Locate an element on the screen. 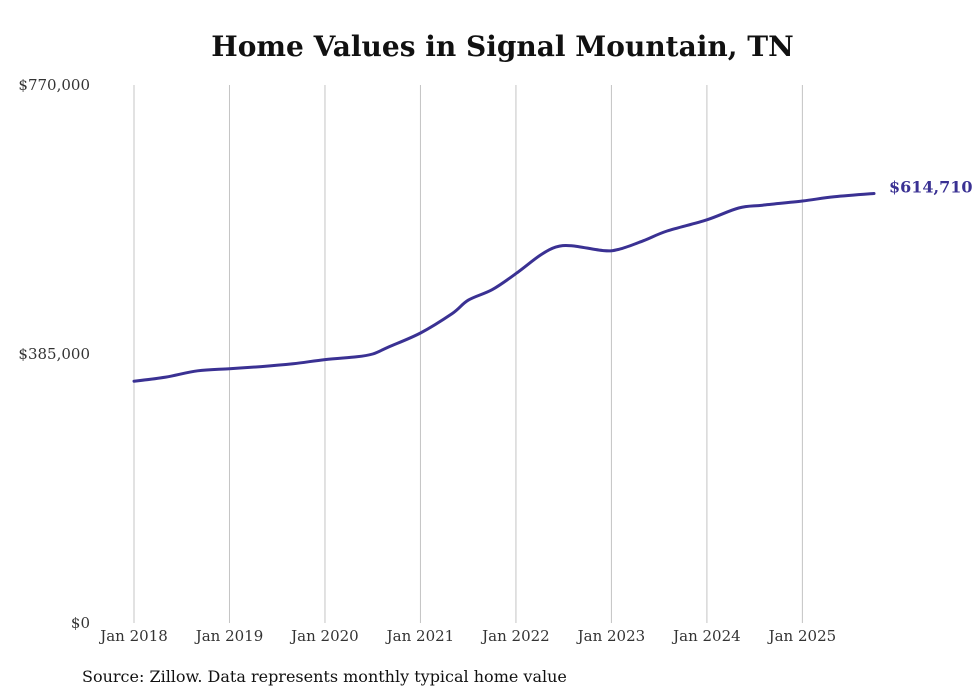  y-axis: $770,000 $385,000 $0 is located at coordinates (54, 354).